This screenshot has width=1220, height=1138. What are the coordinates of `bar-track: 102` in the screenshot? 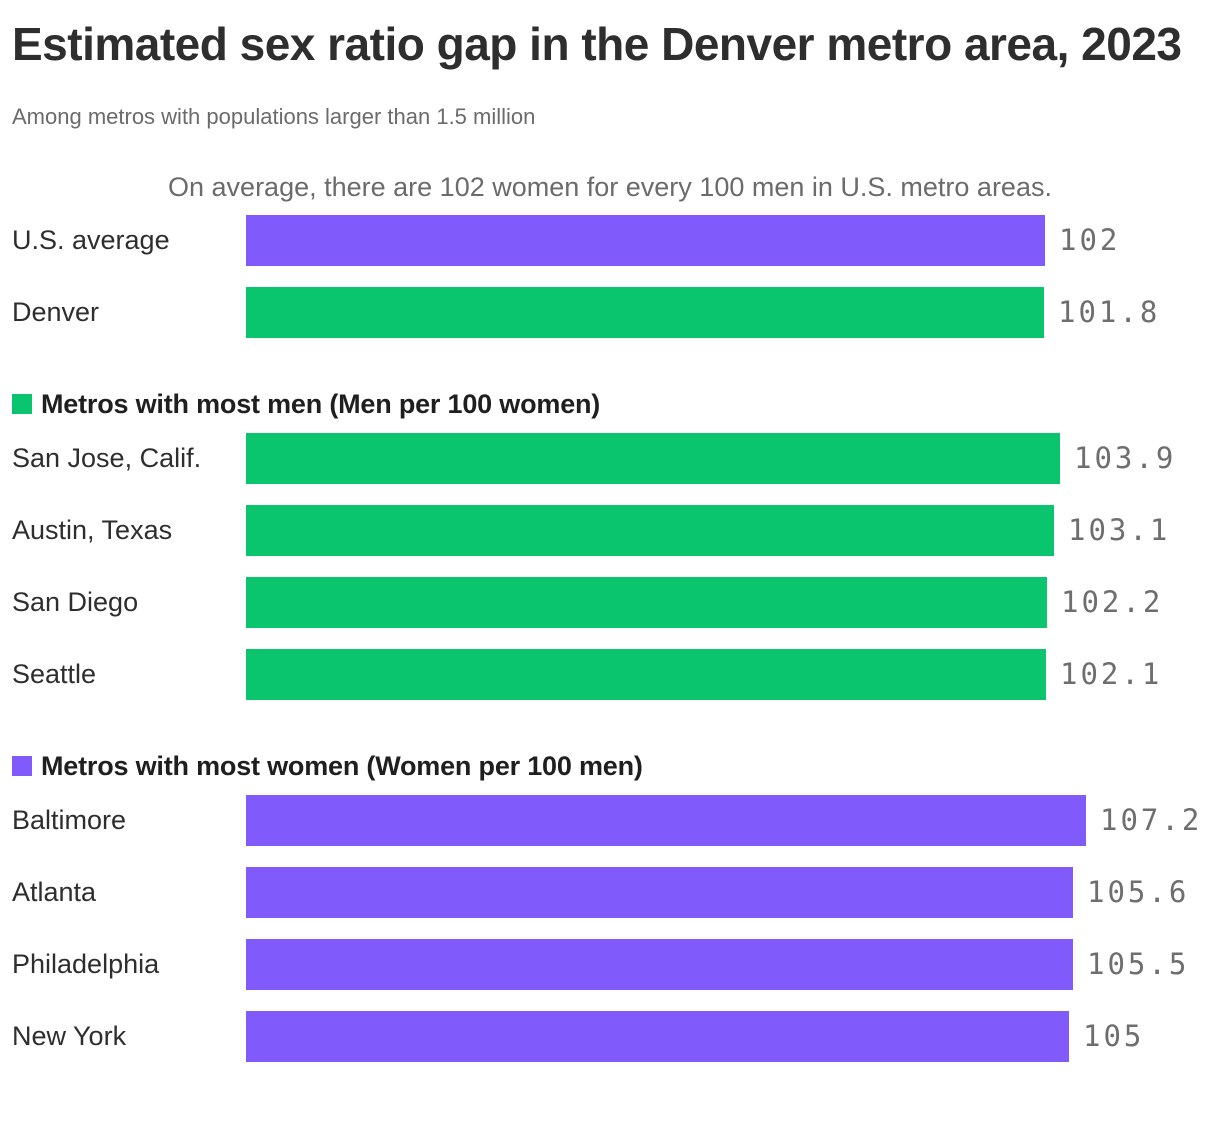 It's located at (727, 240).